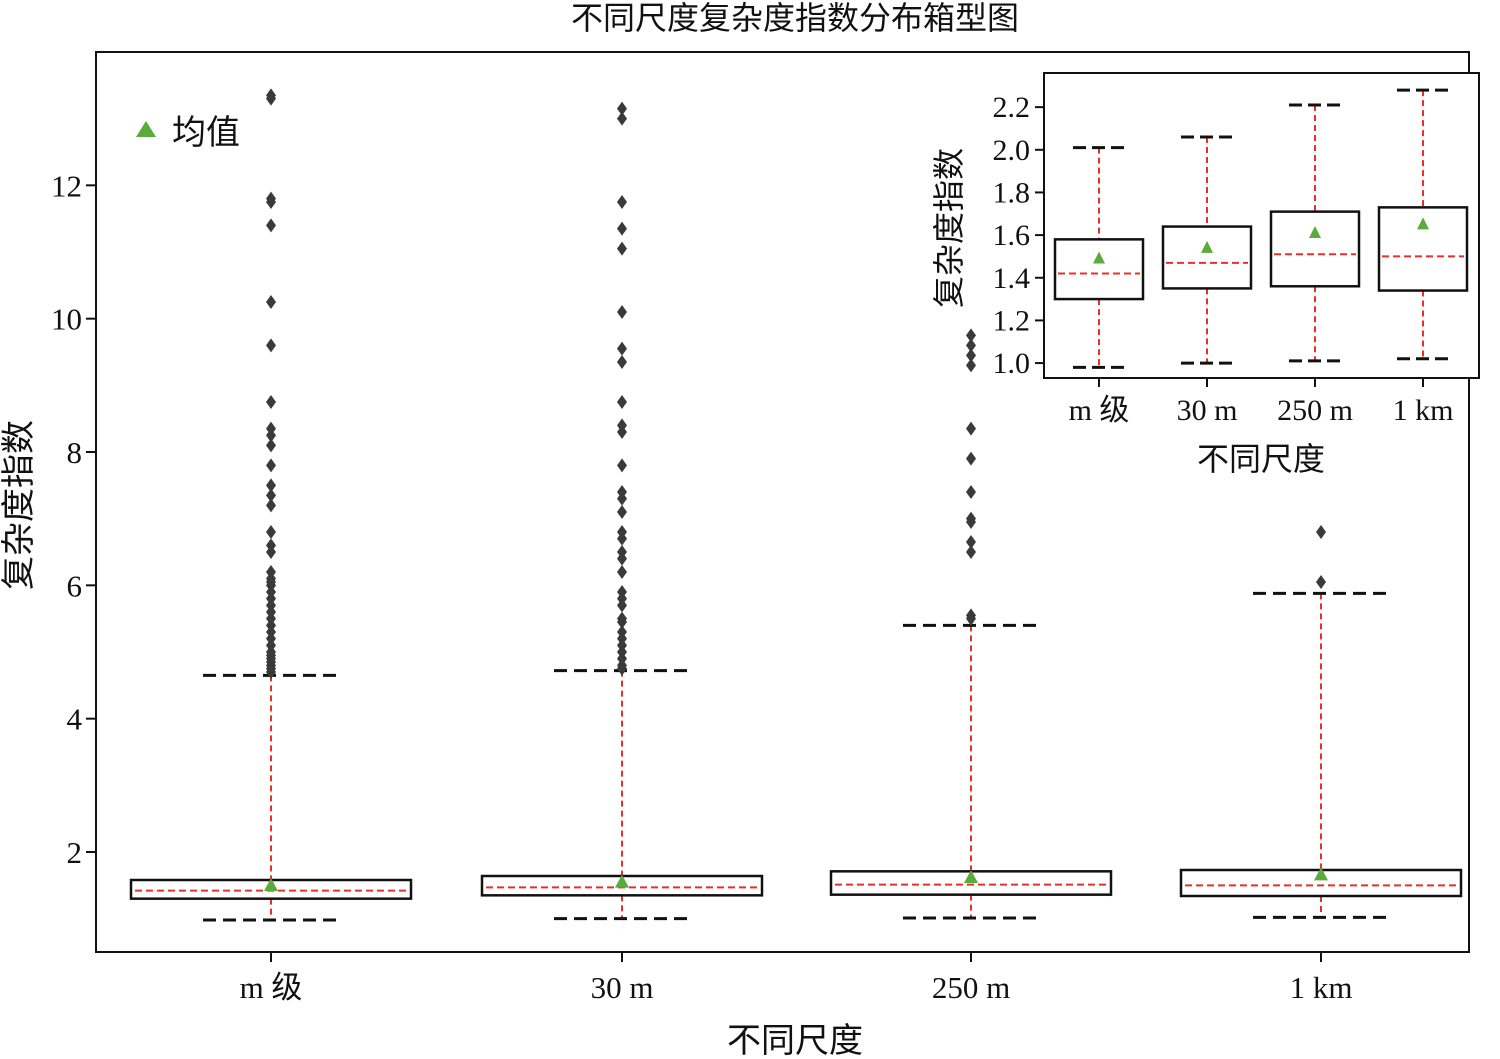 This screenshot has width=1500, height=1059. What do you see at coordinates (66, 185) in the screenshot?
I see `y-tick-label: 12` at bounding box center [66, 185].